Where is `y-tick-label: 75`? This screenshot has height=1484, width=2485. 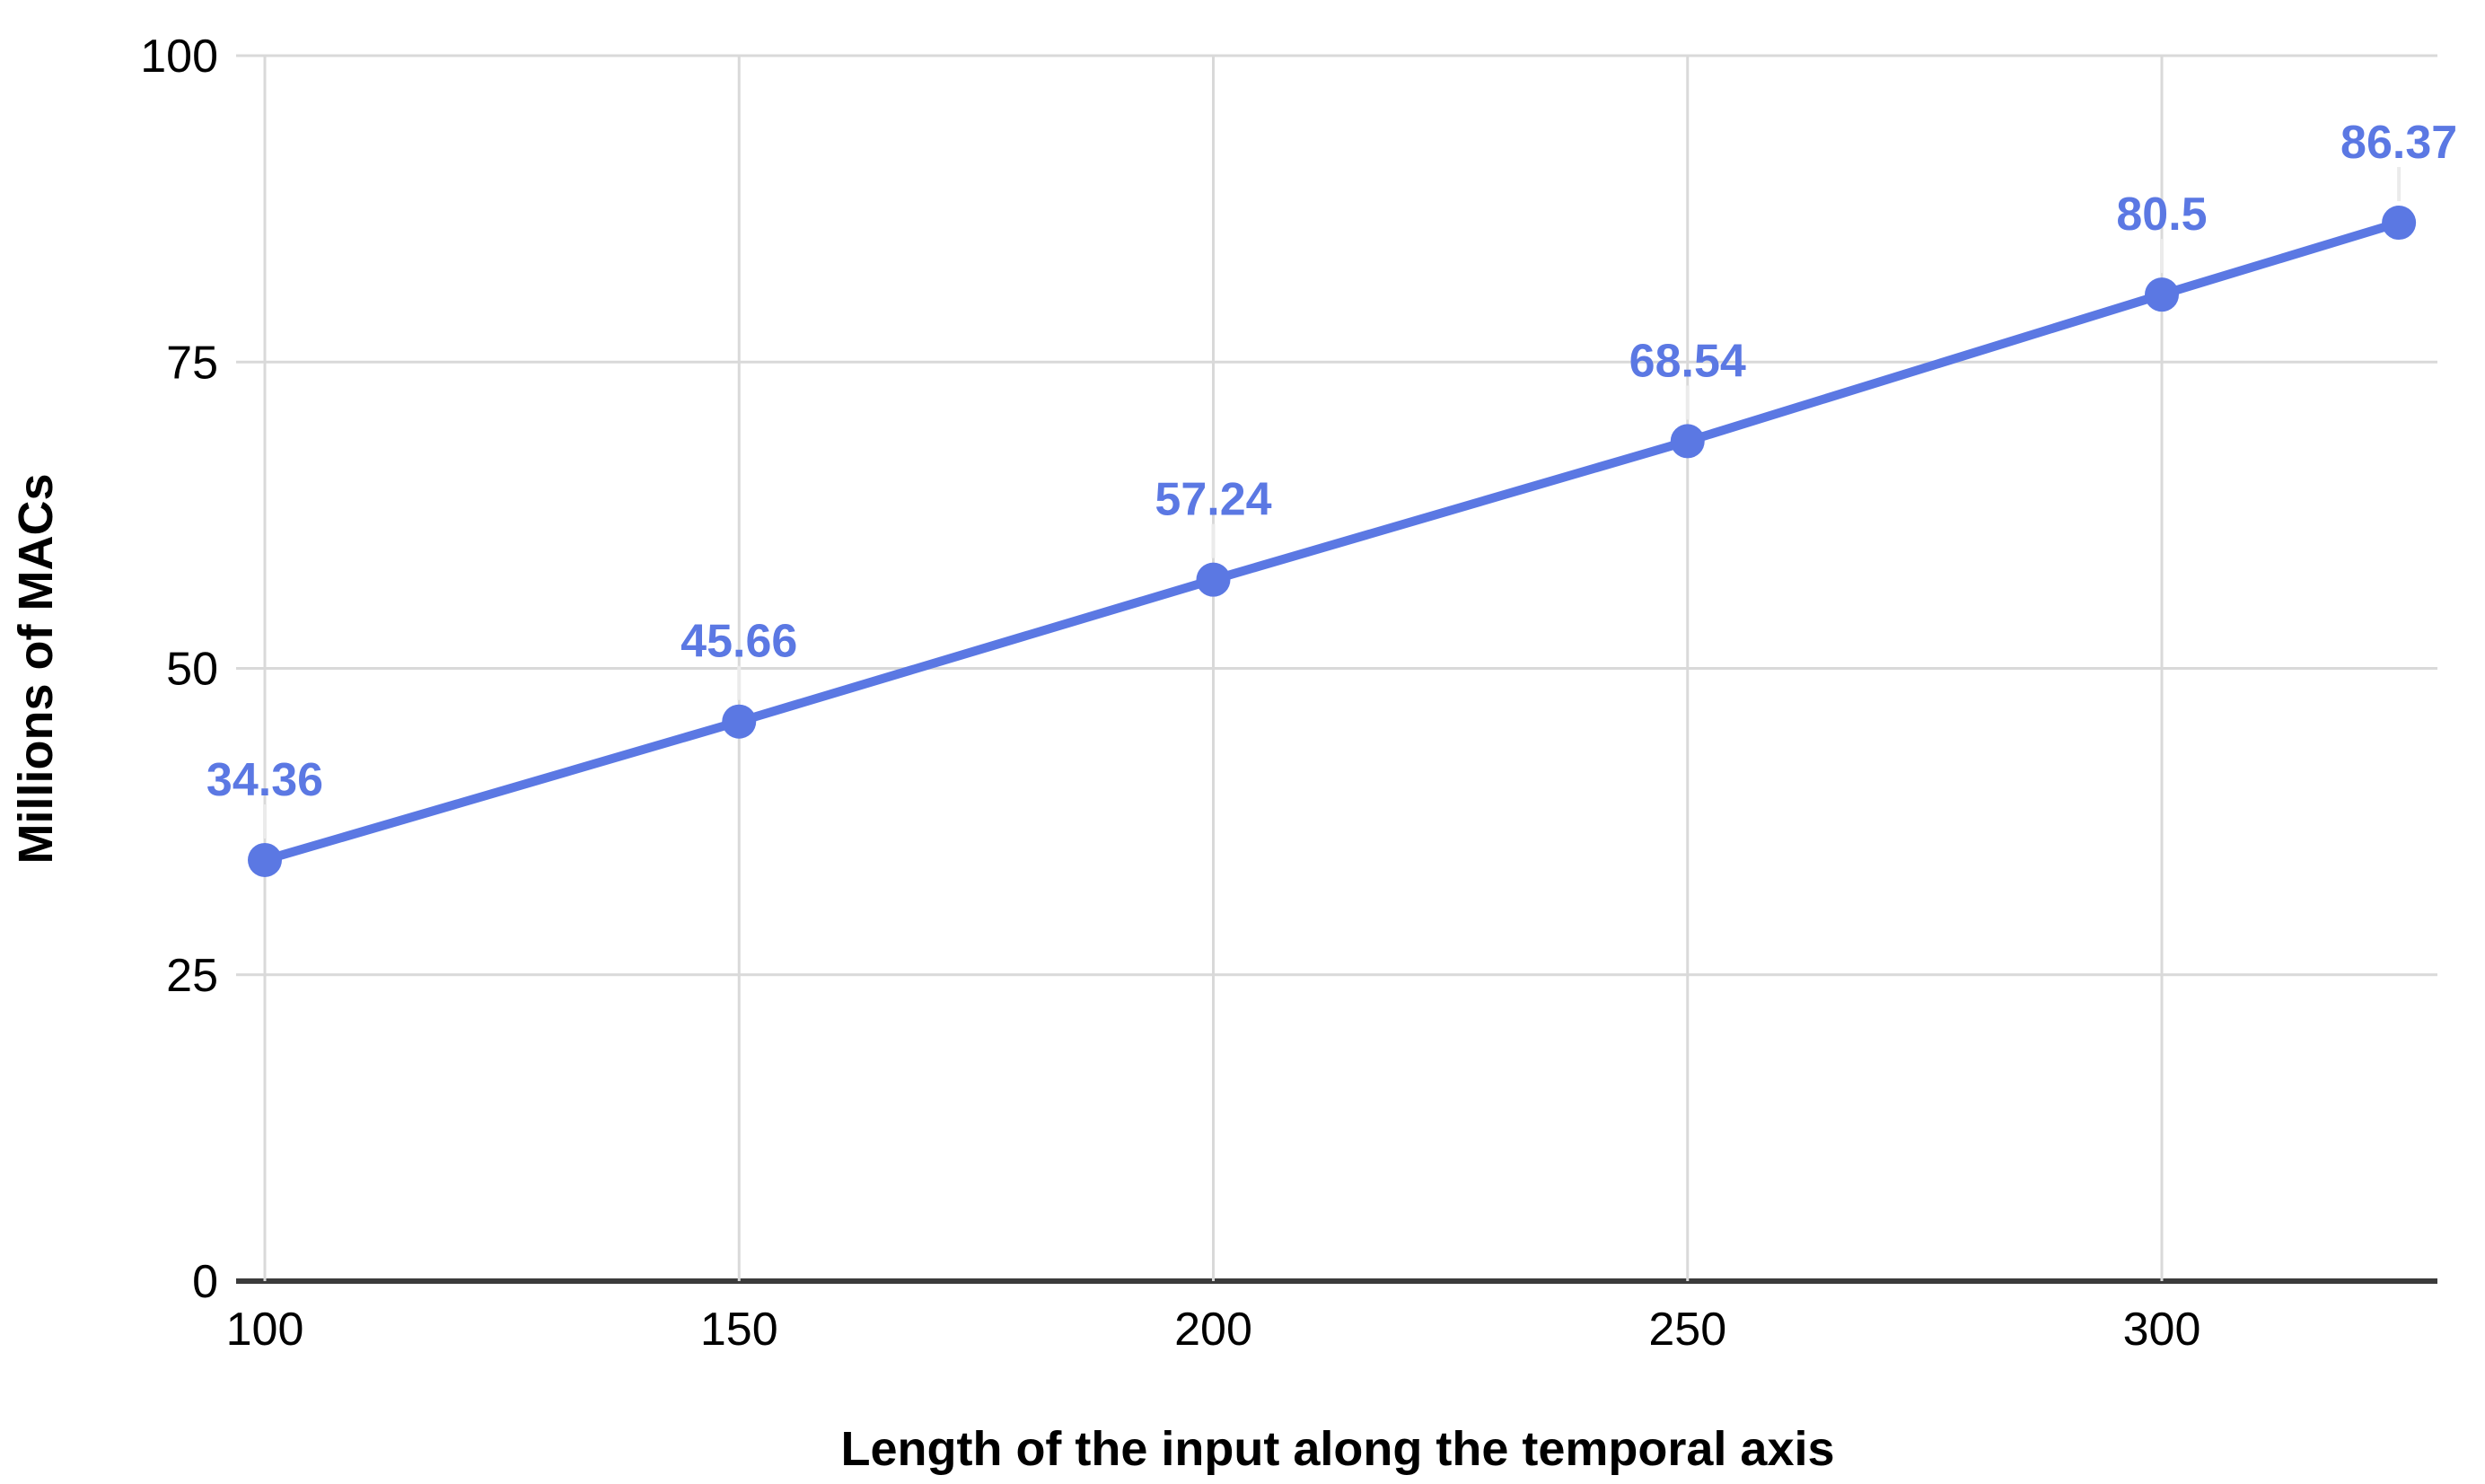 y-tick-label: 75 is located at coordinates (192, 363).